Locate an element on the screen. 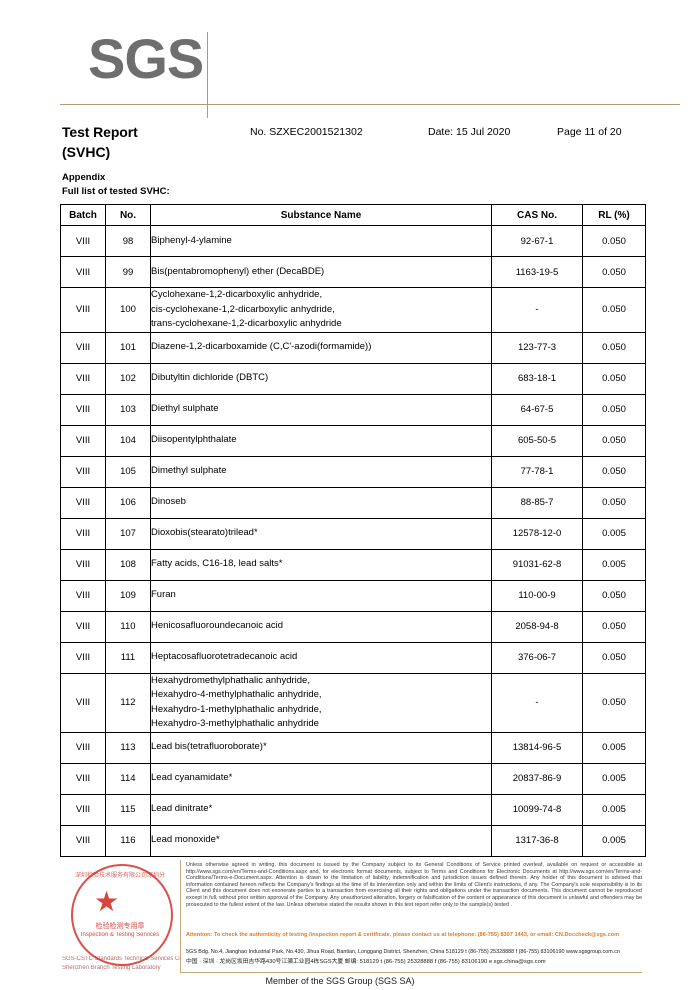 This screenshot has width=700, height=990. cell-no: 106 is located at coordinates (128, 502).